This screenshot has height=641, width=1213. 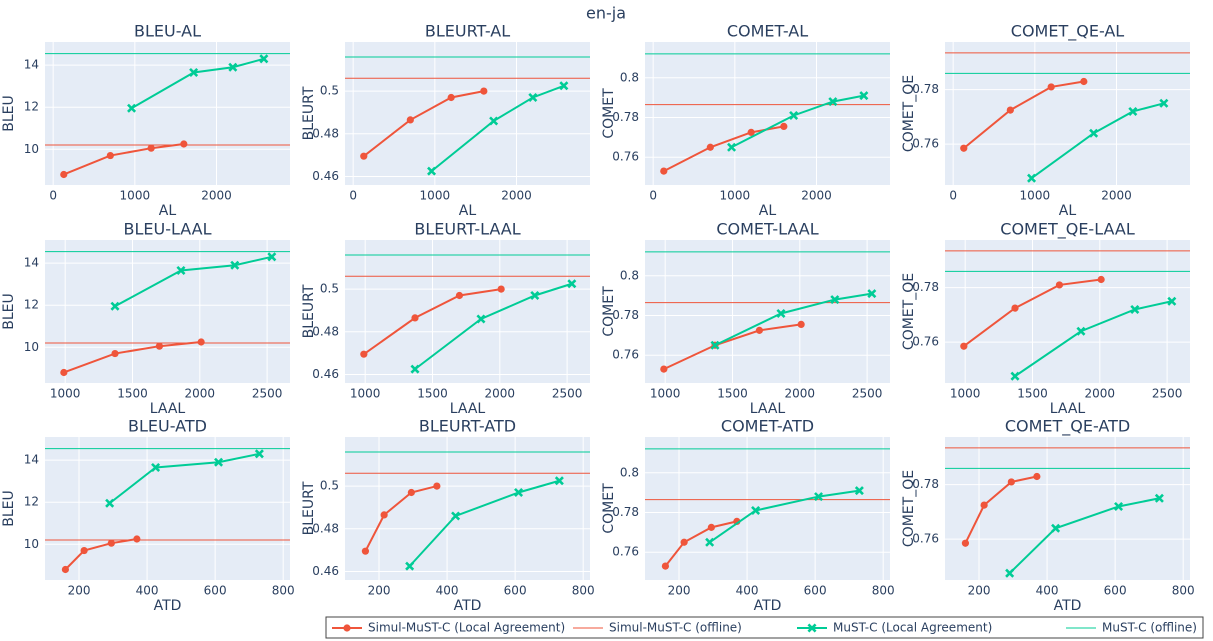 I want to click on x-tick-label: 400, so click(x=447, y=591).